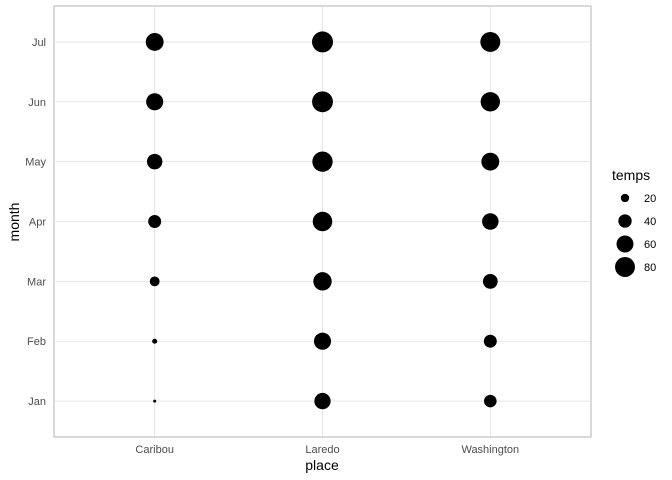  Describe the element at coordinates (39, 43) in the screenshot. I see `y-tick-label-jul: Jul` at that location.